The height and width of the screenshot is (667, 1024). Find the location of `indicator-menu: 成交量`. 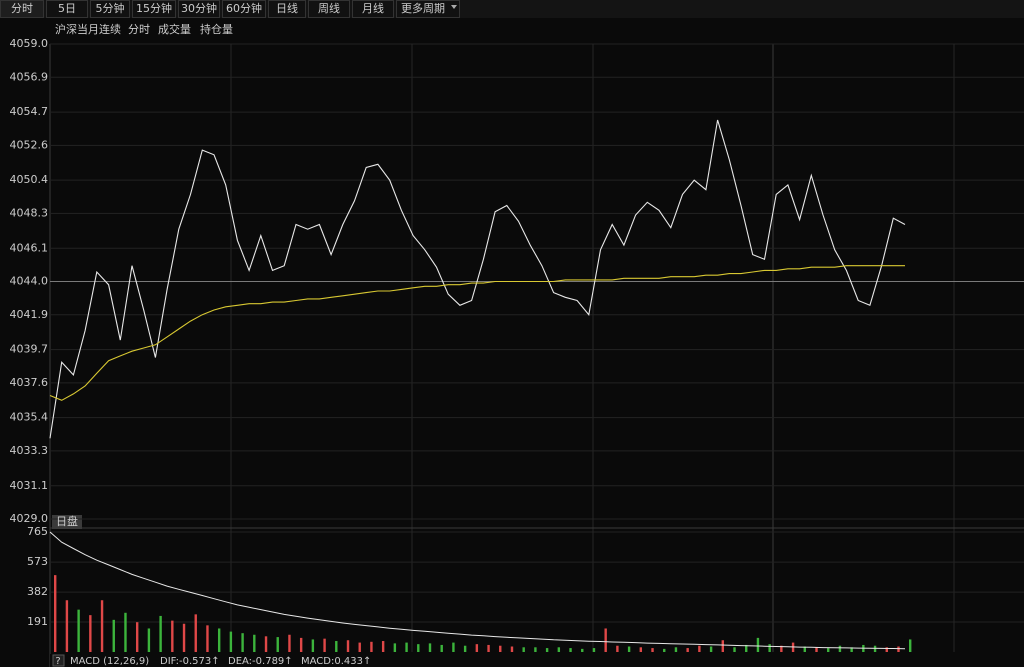

indicator-menu: 成交量 is located at coordinates (174, 29).